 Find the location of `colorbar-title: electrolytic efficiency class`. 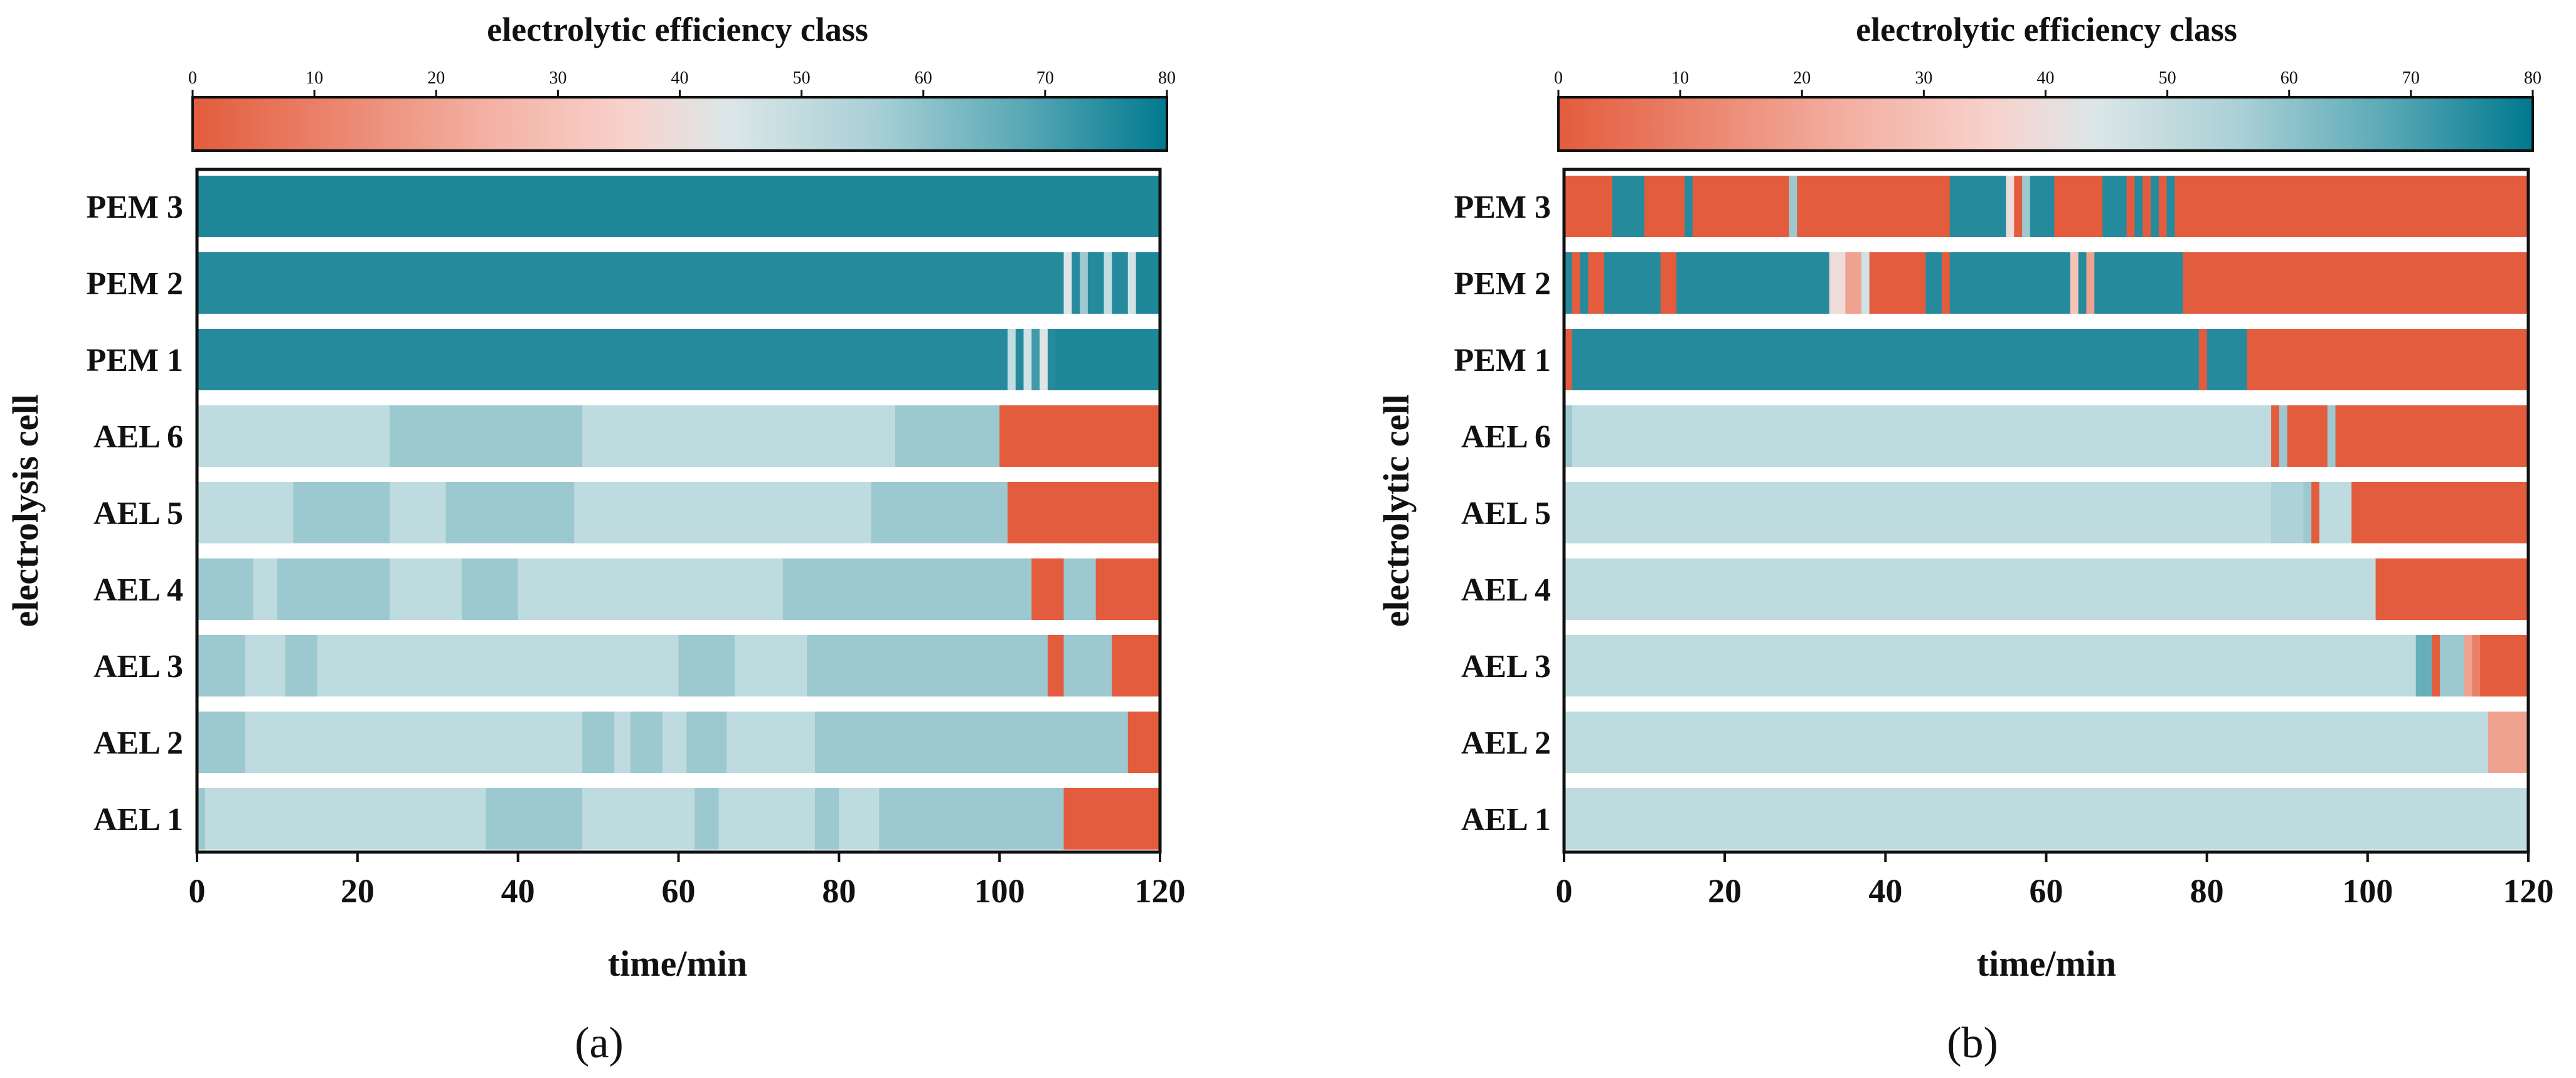

colorbar-title: electrolytic efficiency class is located at coordinates (2047, 29).